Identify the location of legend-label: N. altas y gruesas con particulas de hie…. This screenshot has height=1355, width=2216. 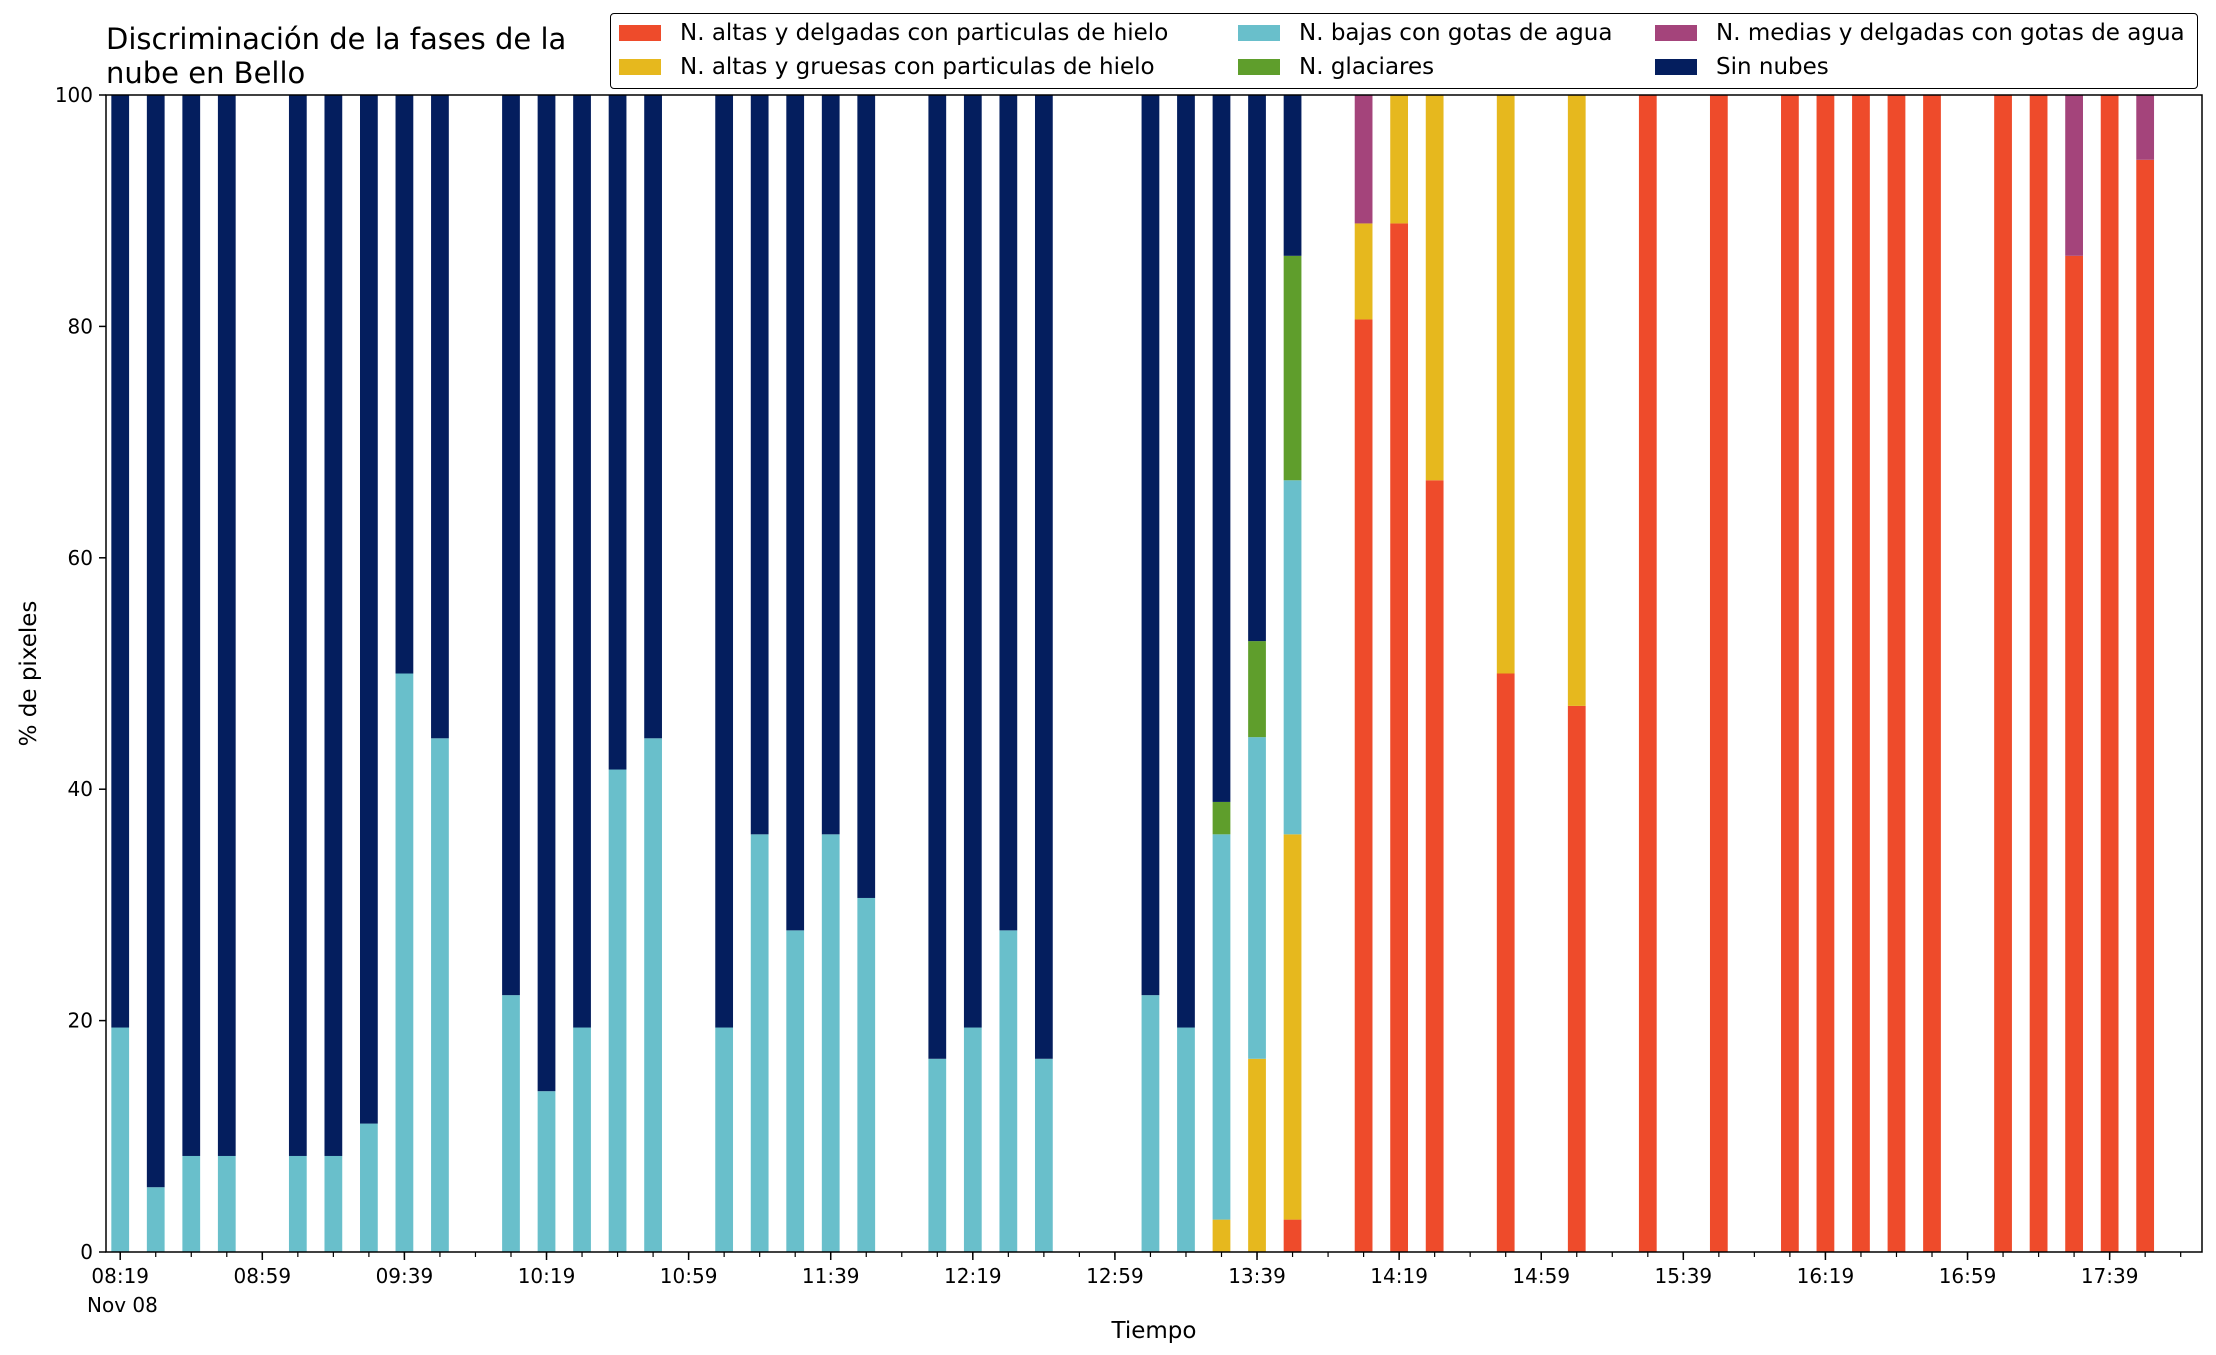
(917, 67).